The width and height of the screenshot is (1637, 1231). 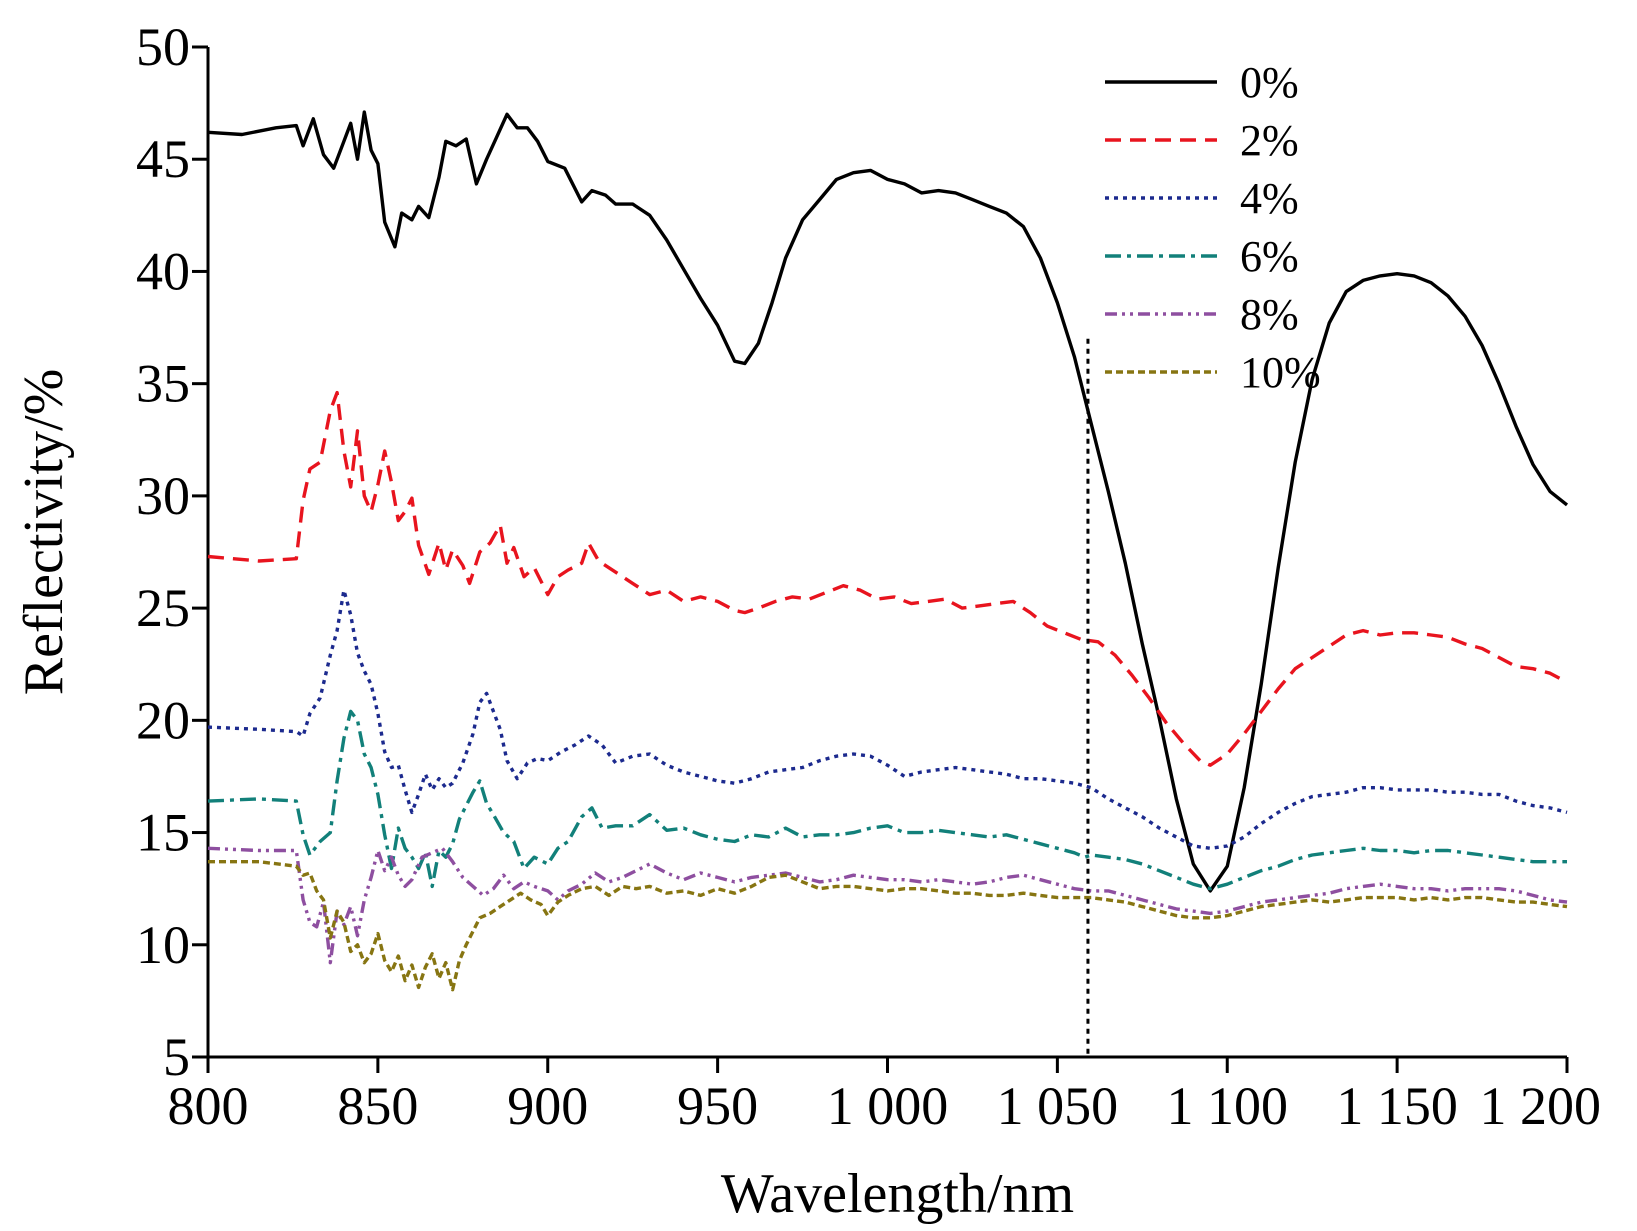 I want to click on x-tick-label: 1 150, so click(x=1397, y=1106).